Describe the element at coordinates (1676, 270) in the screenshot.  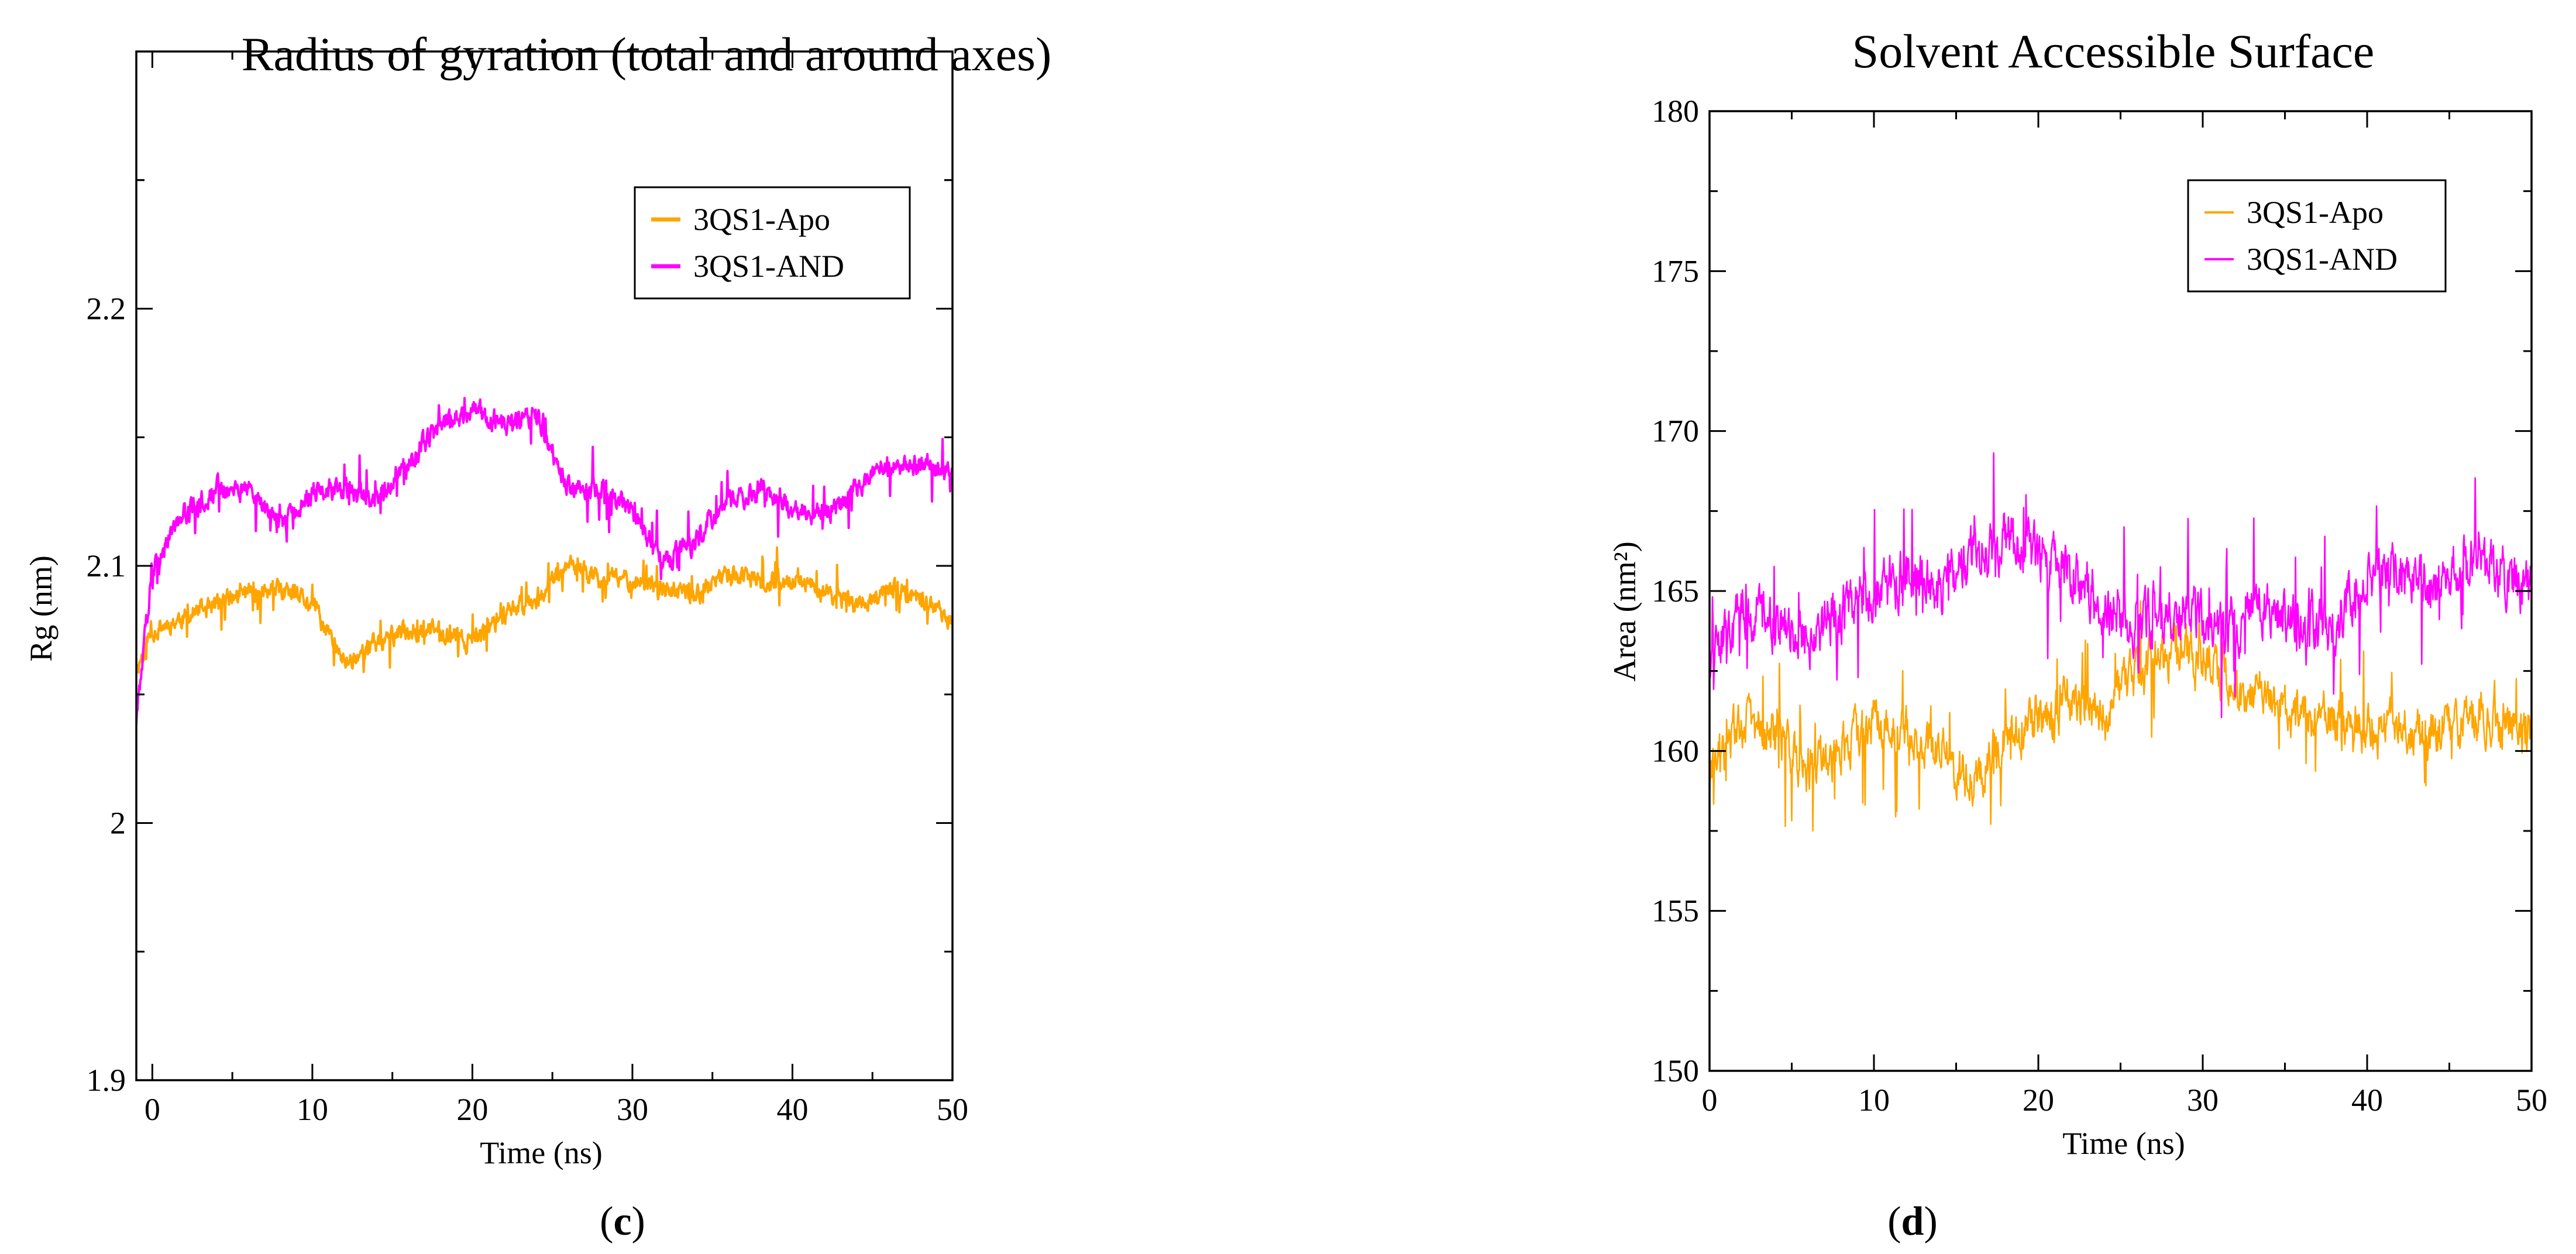
I see `y-tick-label-d: 175` at that location.